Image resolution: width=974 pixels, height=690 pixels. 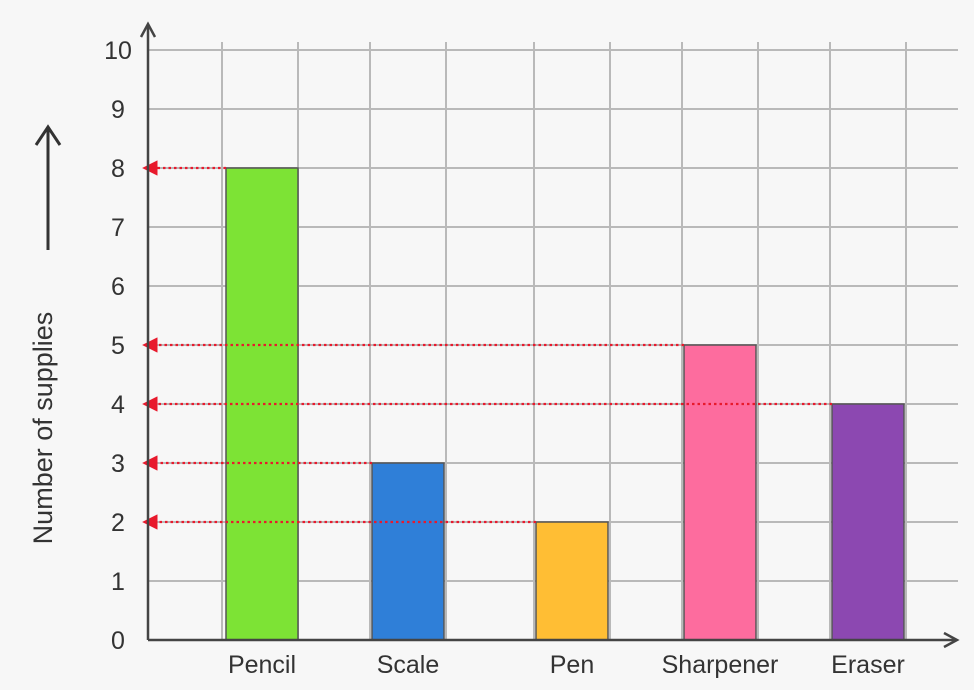 I want to click on bar-scale, so click(x=408, y=551).